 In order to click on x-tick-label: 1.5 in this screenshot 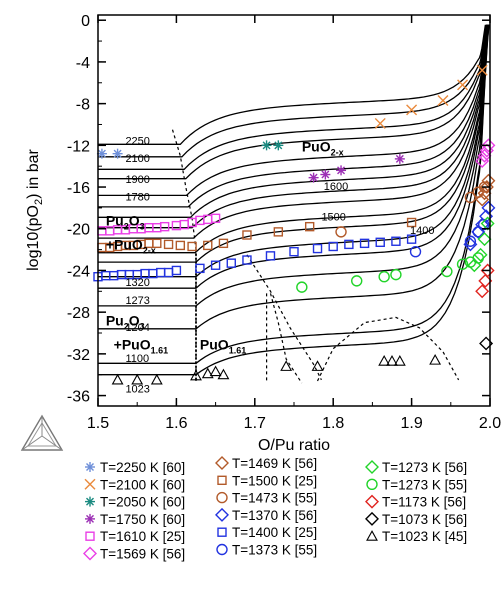, I will do `click(98, 423)`.